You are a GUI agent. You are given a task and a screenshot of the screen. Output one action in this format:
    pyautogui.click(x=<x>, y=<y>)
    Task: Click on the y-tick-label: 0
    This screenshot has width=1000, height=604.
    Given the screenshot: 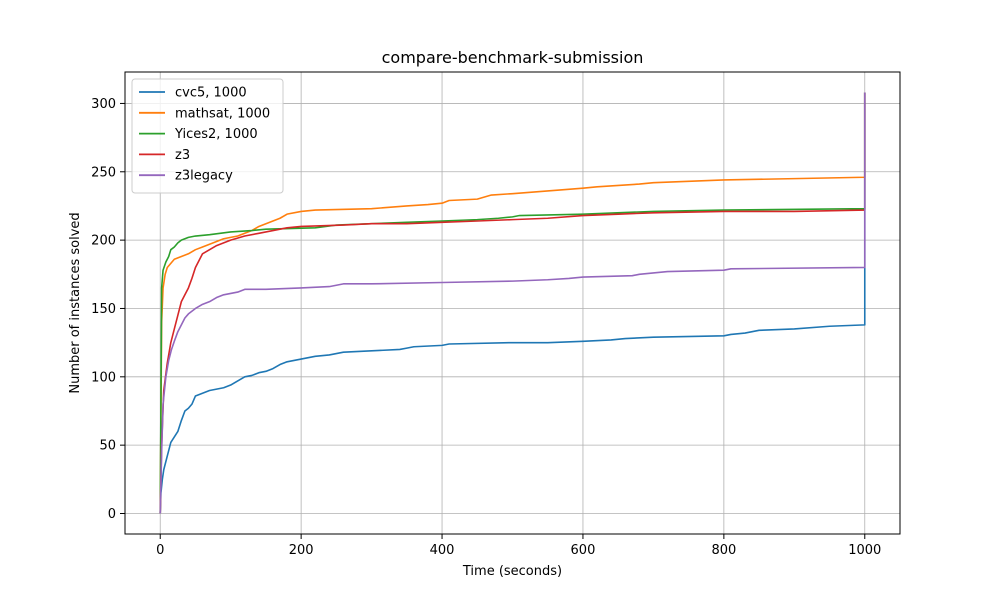 What is the action you would take?
    pyautogui.click(x=112, y=514)
    